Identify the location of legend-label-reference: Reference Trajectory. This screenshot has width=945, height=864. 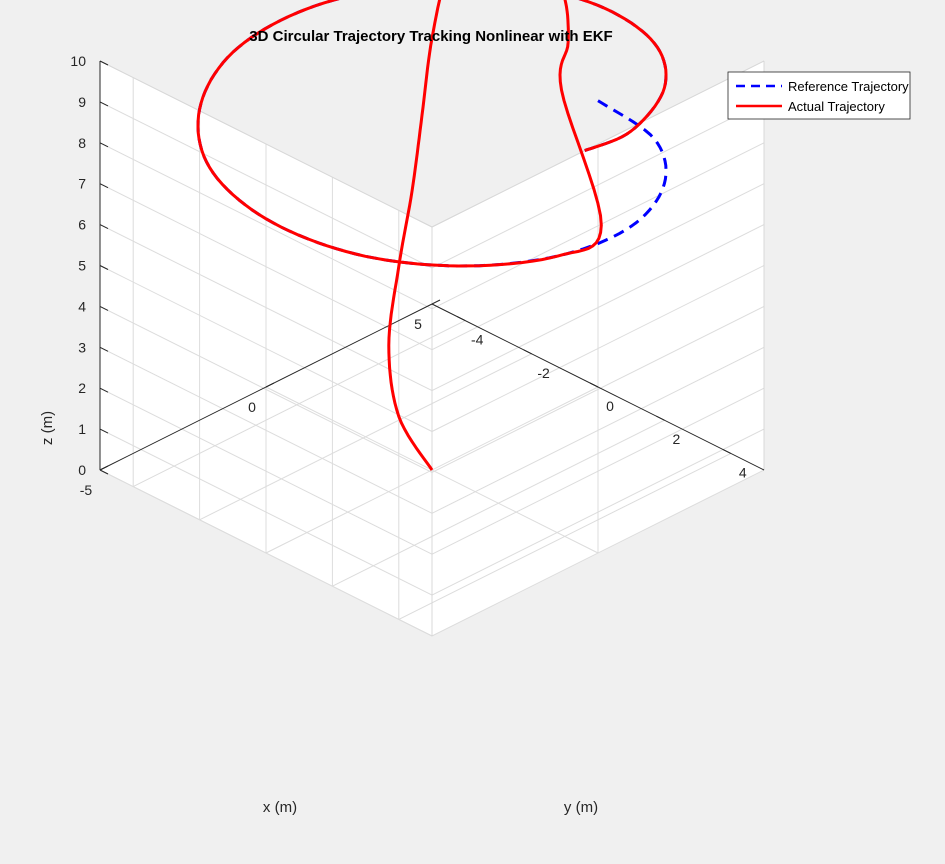
(848, 86).